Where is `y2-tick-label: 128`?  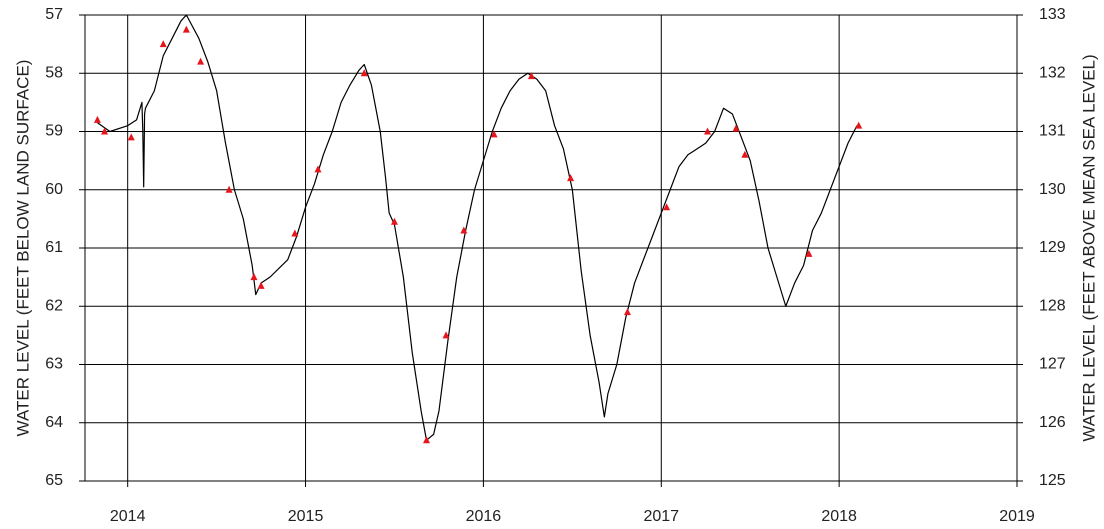
y2-tick-label: 128 is located at coordinates (1052, 305).